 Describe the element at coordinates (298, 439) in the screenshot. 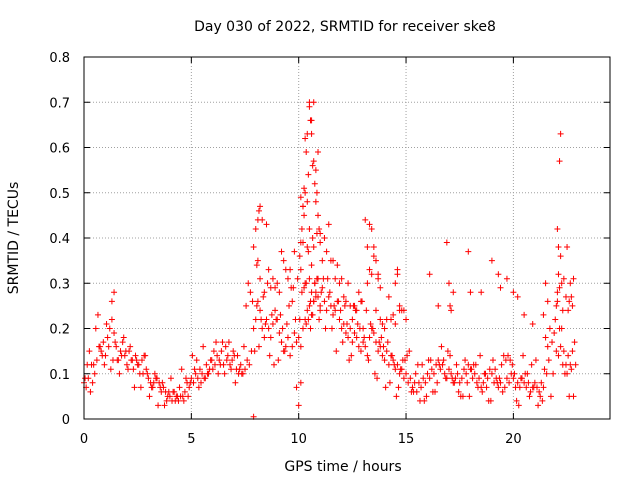

I see `x-tick-label: 10` at that location.